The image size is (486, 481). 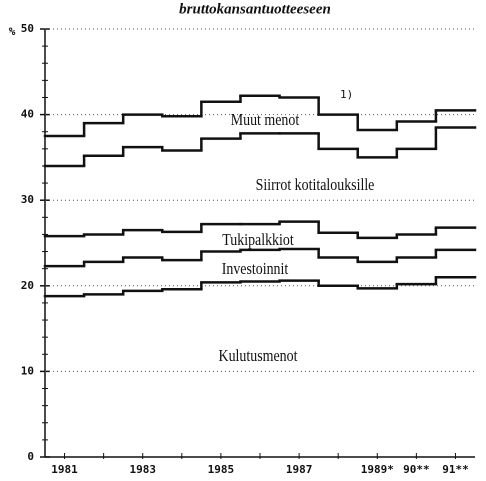 I want to click on y-tick-label: 40, so click(x=27, y=114).